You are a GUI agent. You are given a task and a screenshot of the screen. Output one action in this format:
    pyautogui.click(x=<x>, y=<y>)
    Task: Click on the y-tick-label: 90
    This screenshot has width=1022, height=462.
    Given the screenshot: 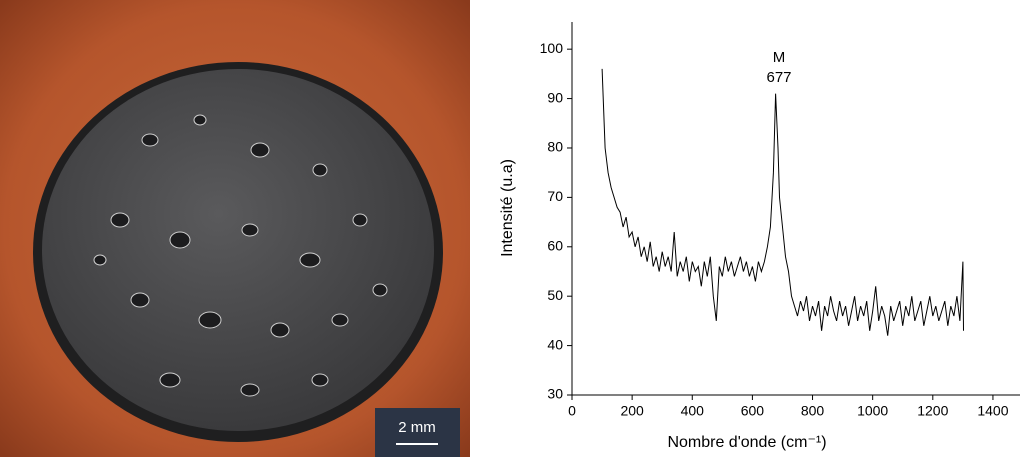 What is the action you would take?
    pyautogui.click(x=555, y=97)
    